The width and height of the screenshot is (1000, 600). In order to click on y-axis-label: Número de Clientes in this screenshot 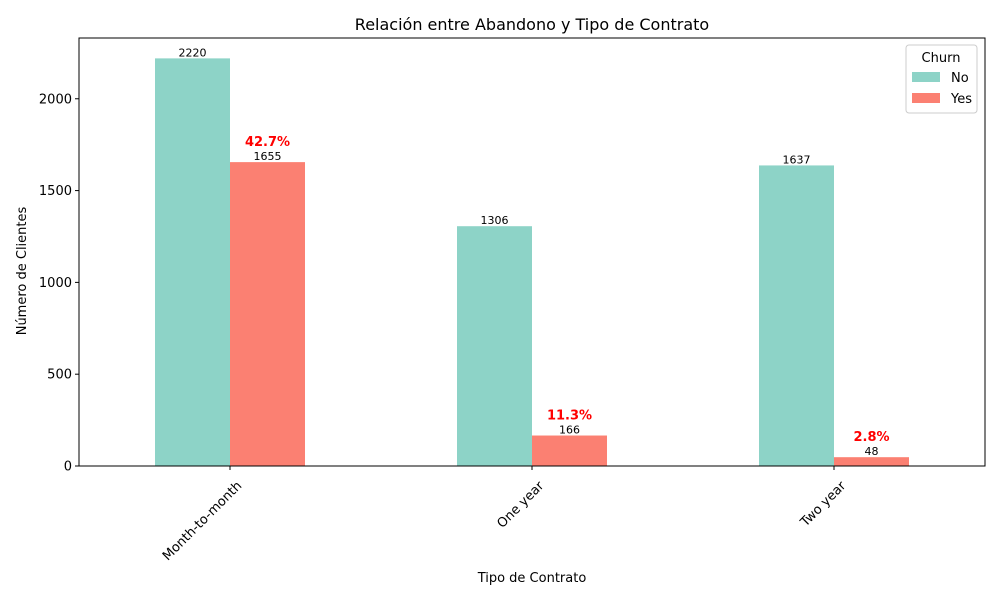, I will do `click(22, 270)`.